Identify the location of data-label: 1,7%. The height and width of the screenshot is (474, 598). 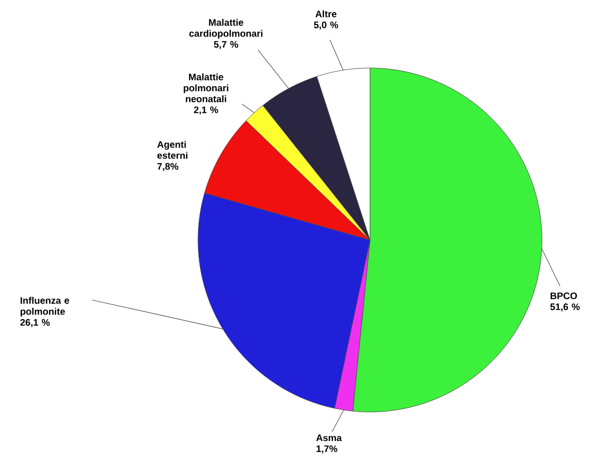
(327, 449).